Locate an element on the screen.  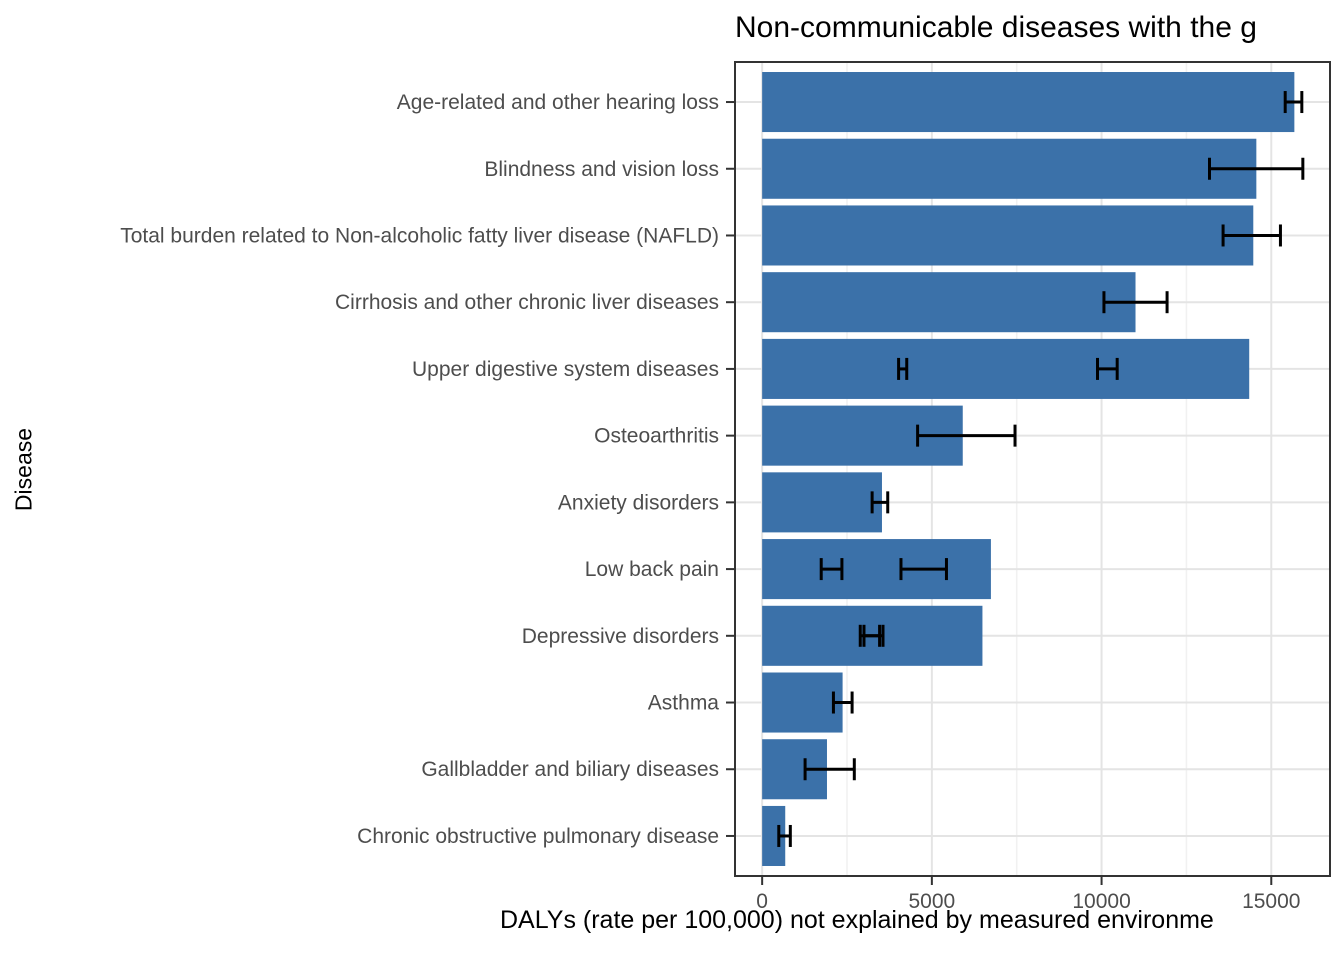
y-axis-label: Blindness and vision loss is located at coordinates (601, 169).